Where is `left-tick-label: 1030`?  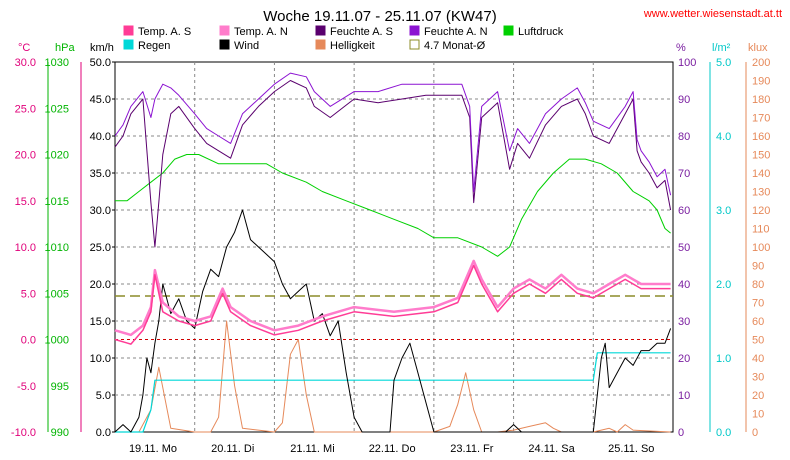 left-tick-label: 1030 is located at coordinates (57, 63).